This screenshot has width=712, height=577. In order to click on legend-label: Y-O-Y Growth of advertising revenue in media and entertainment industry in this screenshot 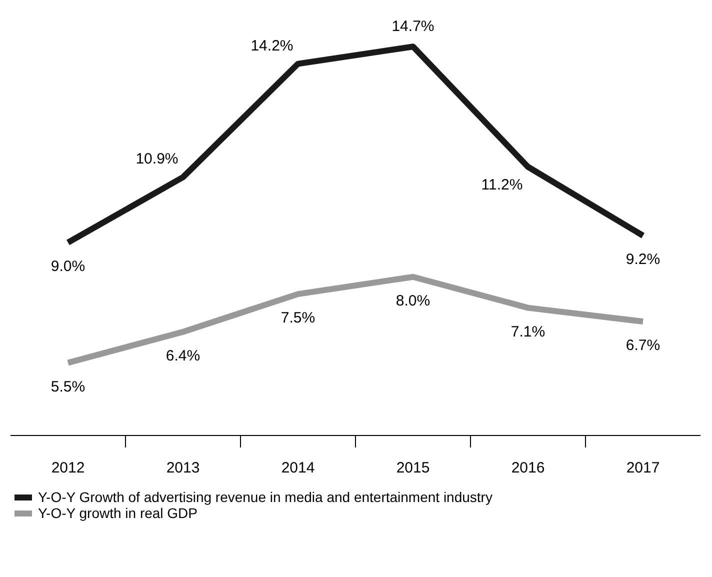, I will do `click(265, 497)`.